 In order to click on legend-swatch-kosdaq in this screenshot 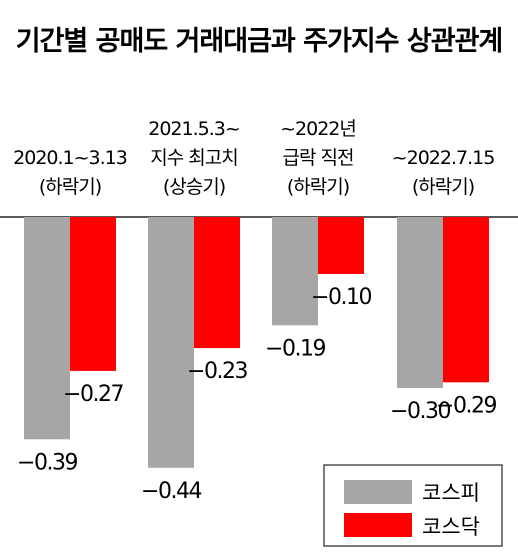, I will do `click(378, 525)`.